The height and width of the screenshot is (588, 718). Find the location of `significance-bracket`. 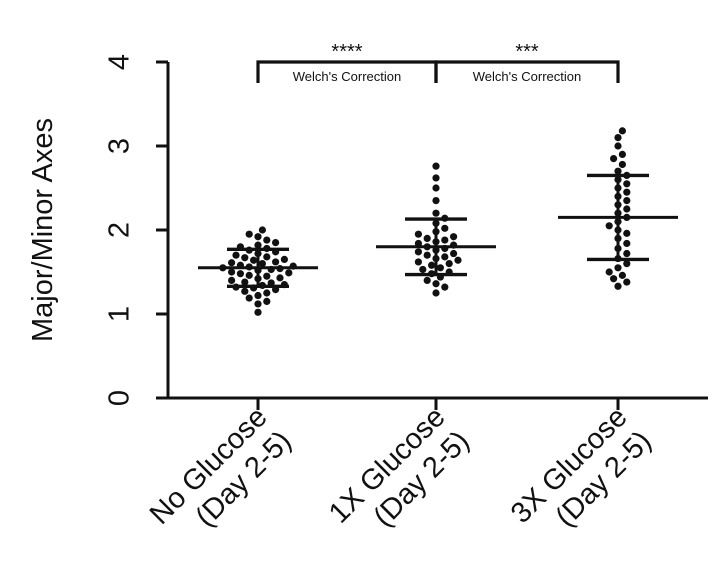

significance-bracket is located at coordinates (527, 71).